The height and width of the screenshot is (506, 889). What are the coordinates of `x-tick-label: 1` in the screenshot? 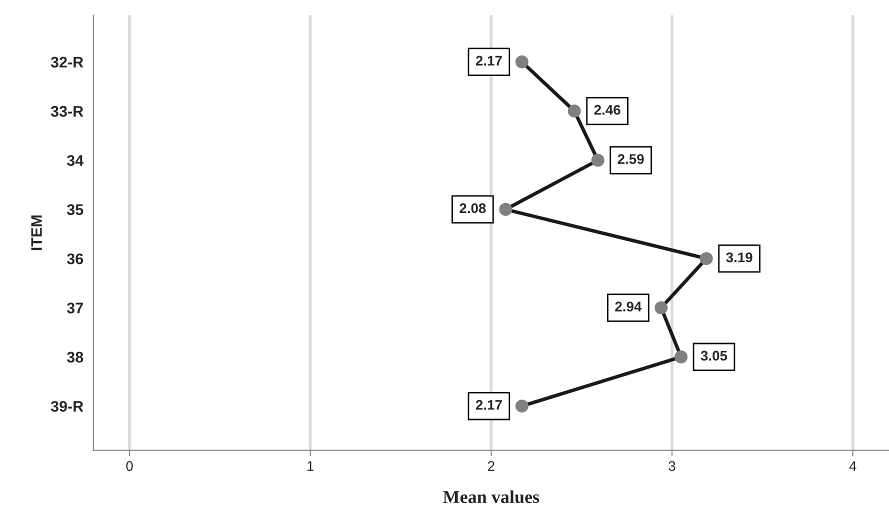 It's located at (311, 466).